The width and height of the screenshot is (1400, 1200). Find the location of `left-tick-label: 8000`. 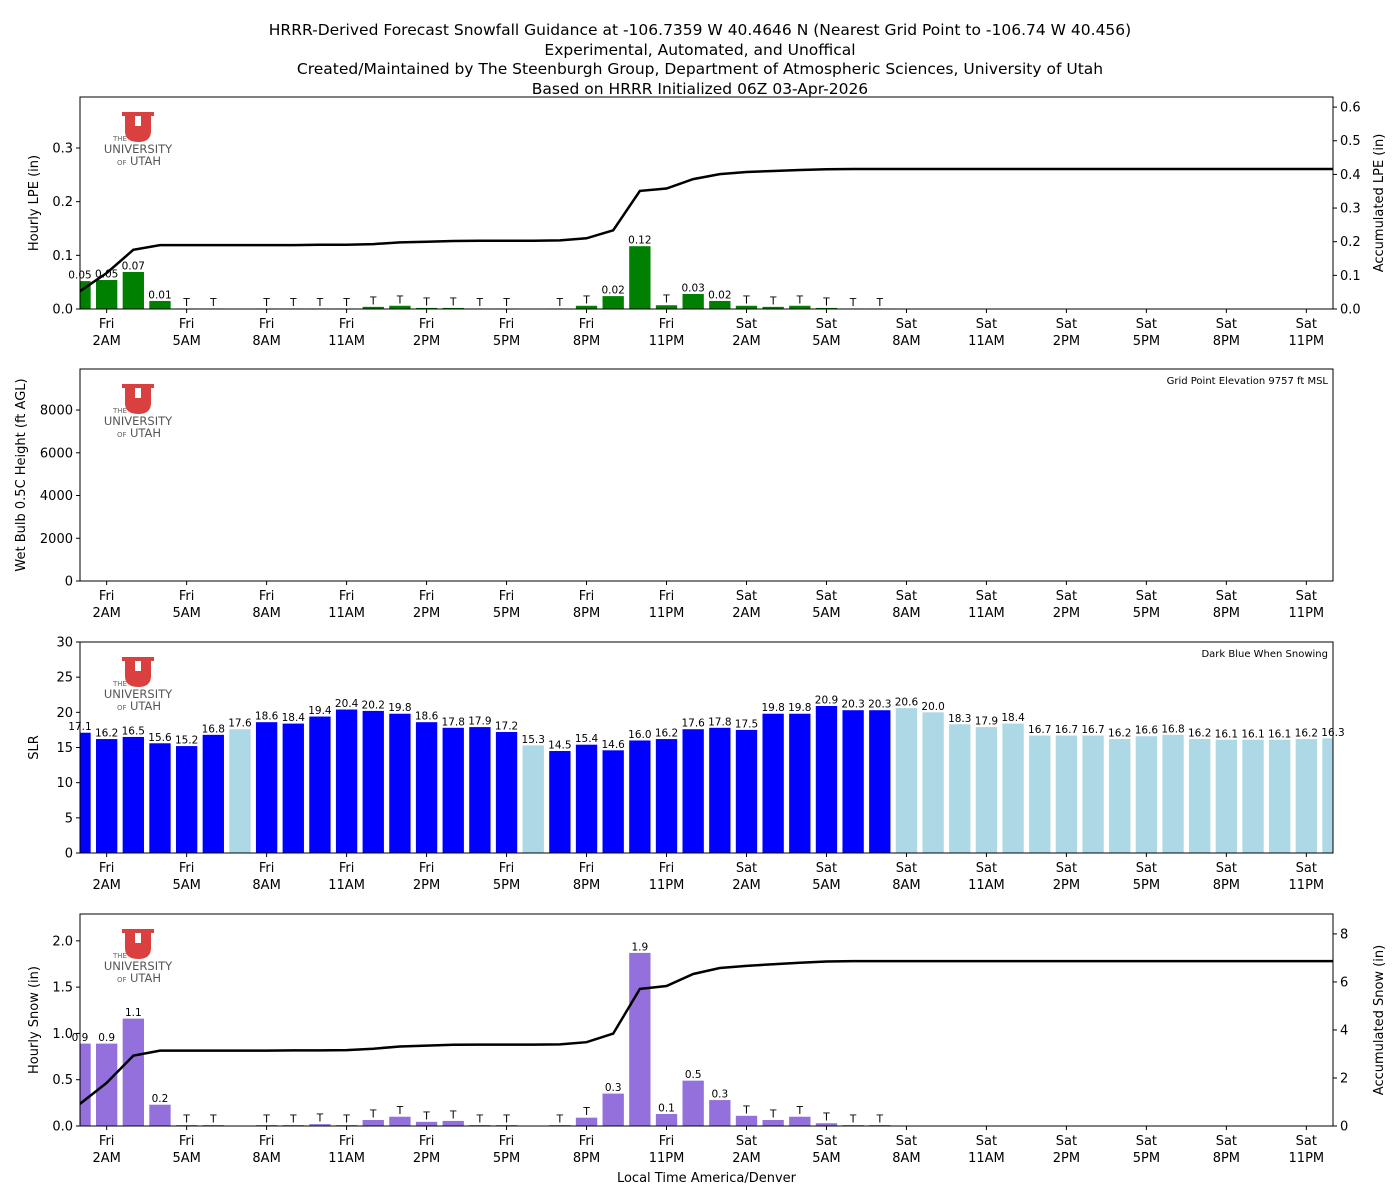

left-tick-label: 8000 is located at coordinates (56, 411).